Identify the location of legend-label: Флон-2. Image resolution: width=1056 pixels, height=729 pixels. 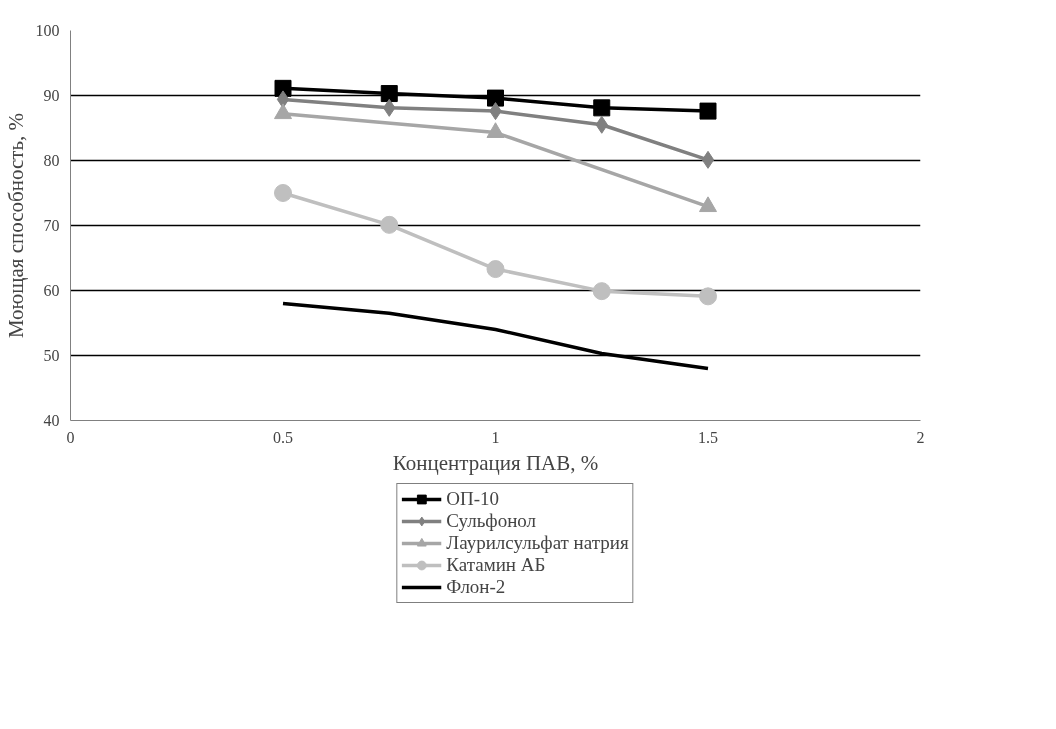
(476, 587).